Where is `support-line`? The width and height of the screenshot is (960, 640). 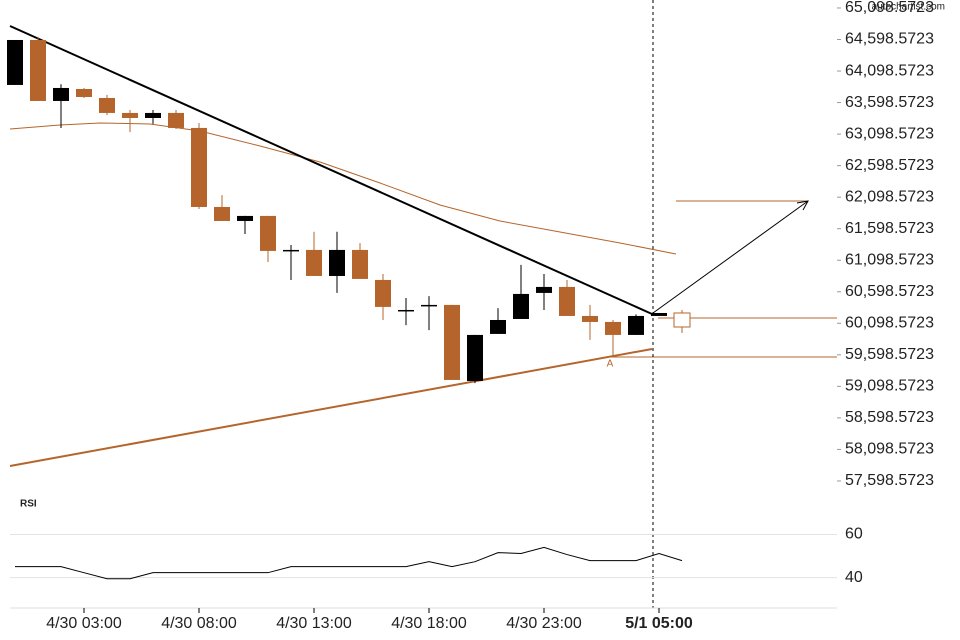 support-line is located at coordinates (331, 407).